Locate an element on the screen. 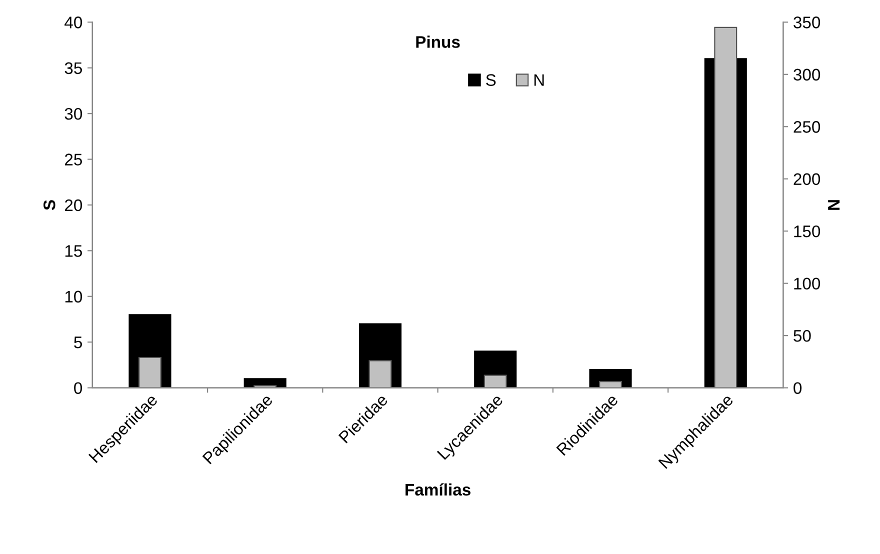  y-tick-label: 35 is located at coordinates (73, 68).